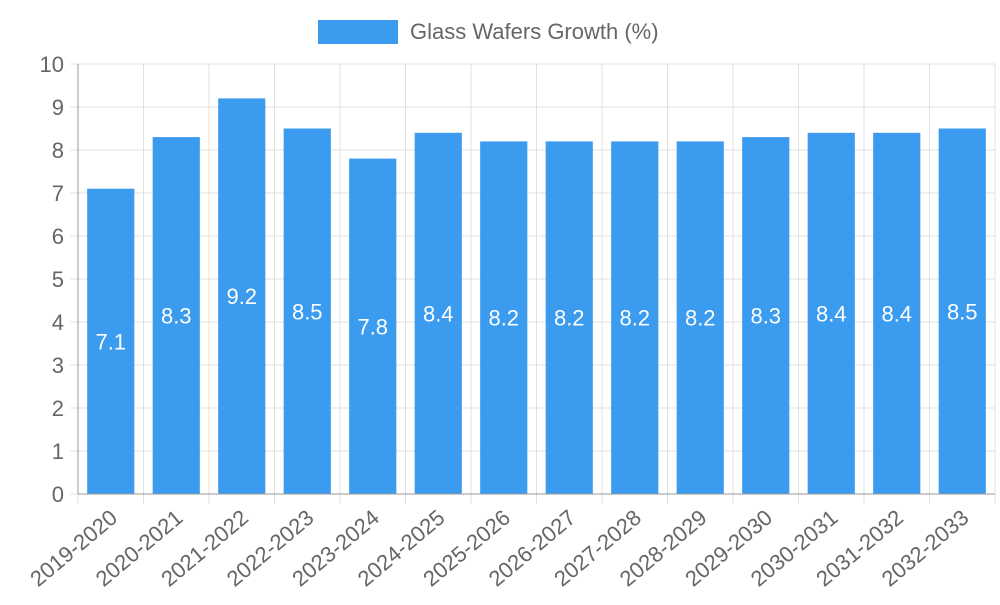  I want to click on bar-2028-2029, so click(700, 317).